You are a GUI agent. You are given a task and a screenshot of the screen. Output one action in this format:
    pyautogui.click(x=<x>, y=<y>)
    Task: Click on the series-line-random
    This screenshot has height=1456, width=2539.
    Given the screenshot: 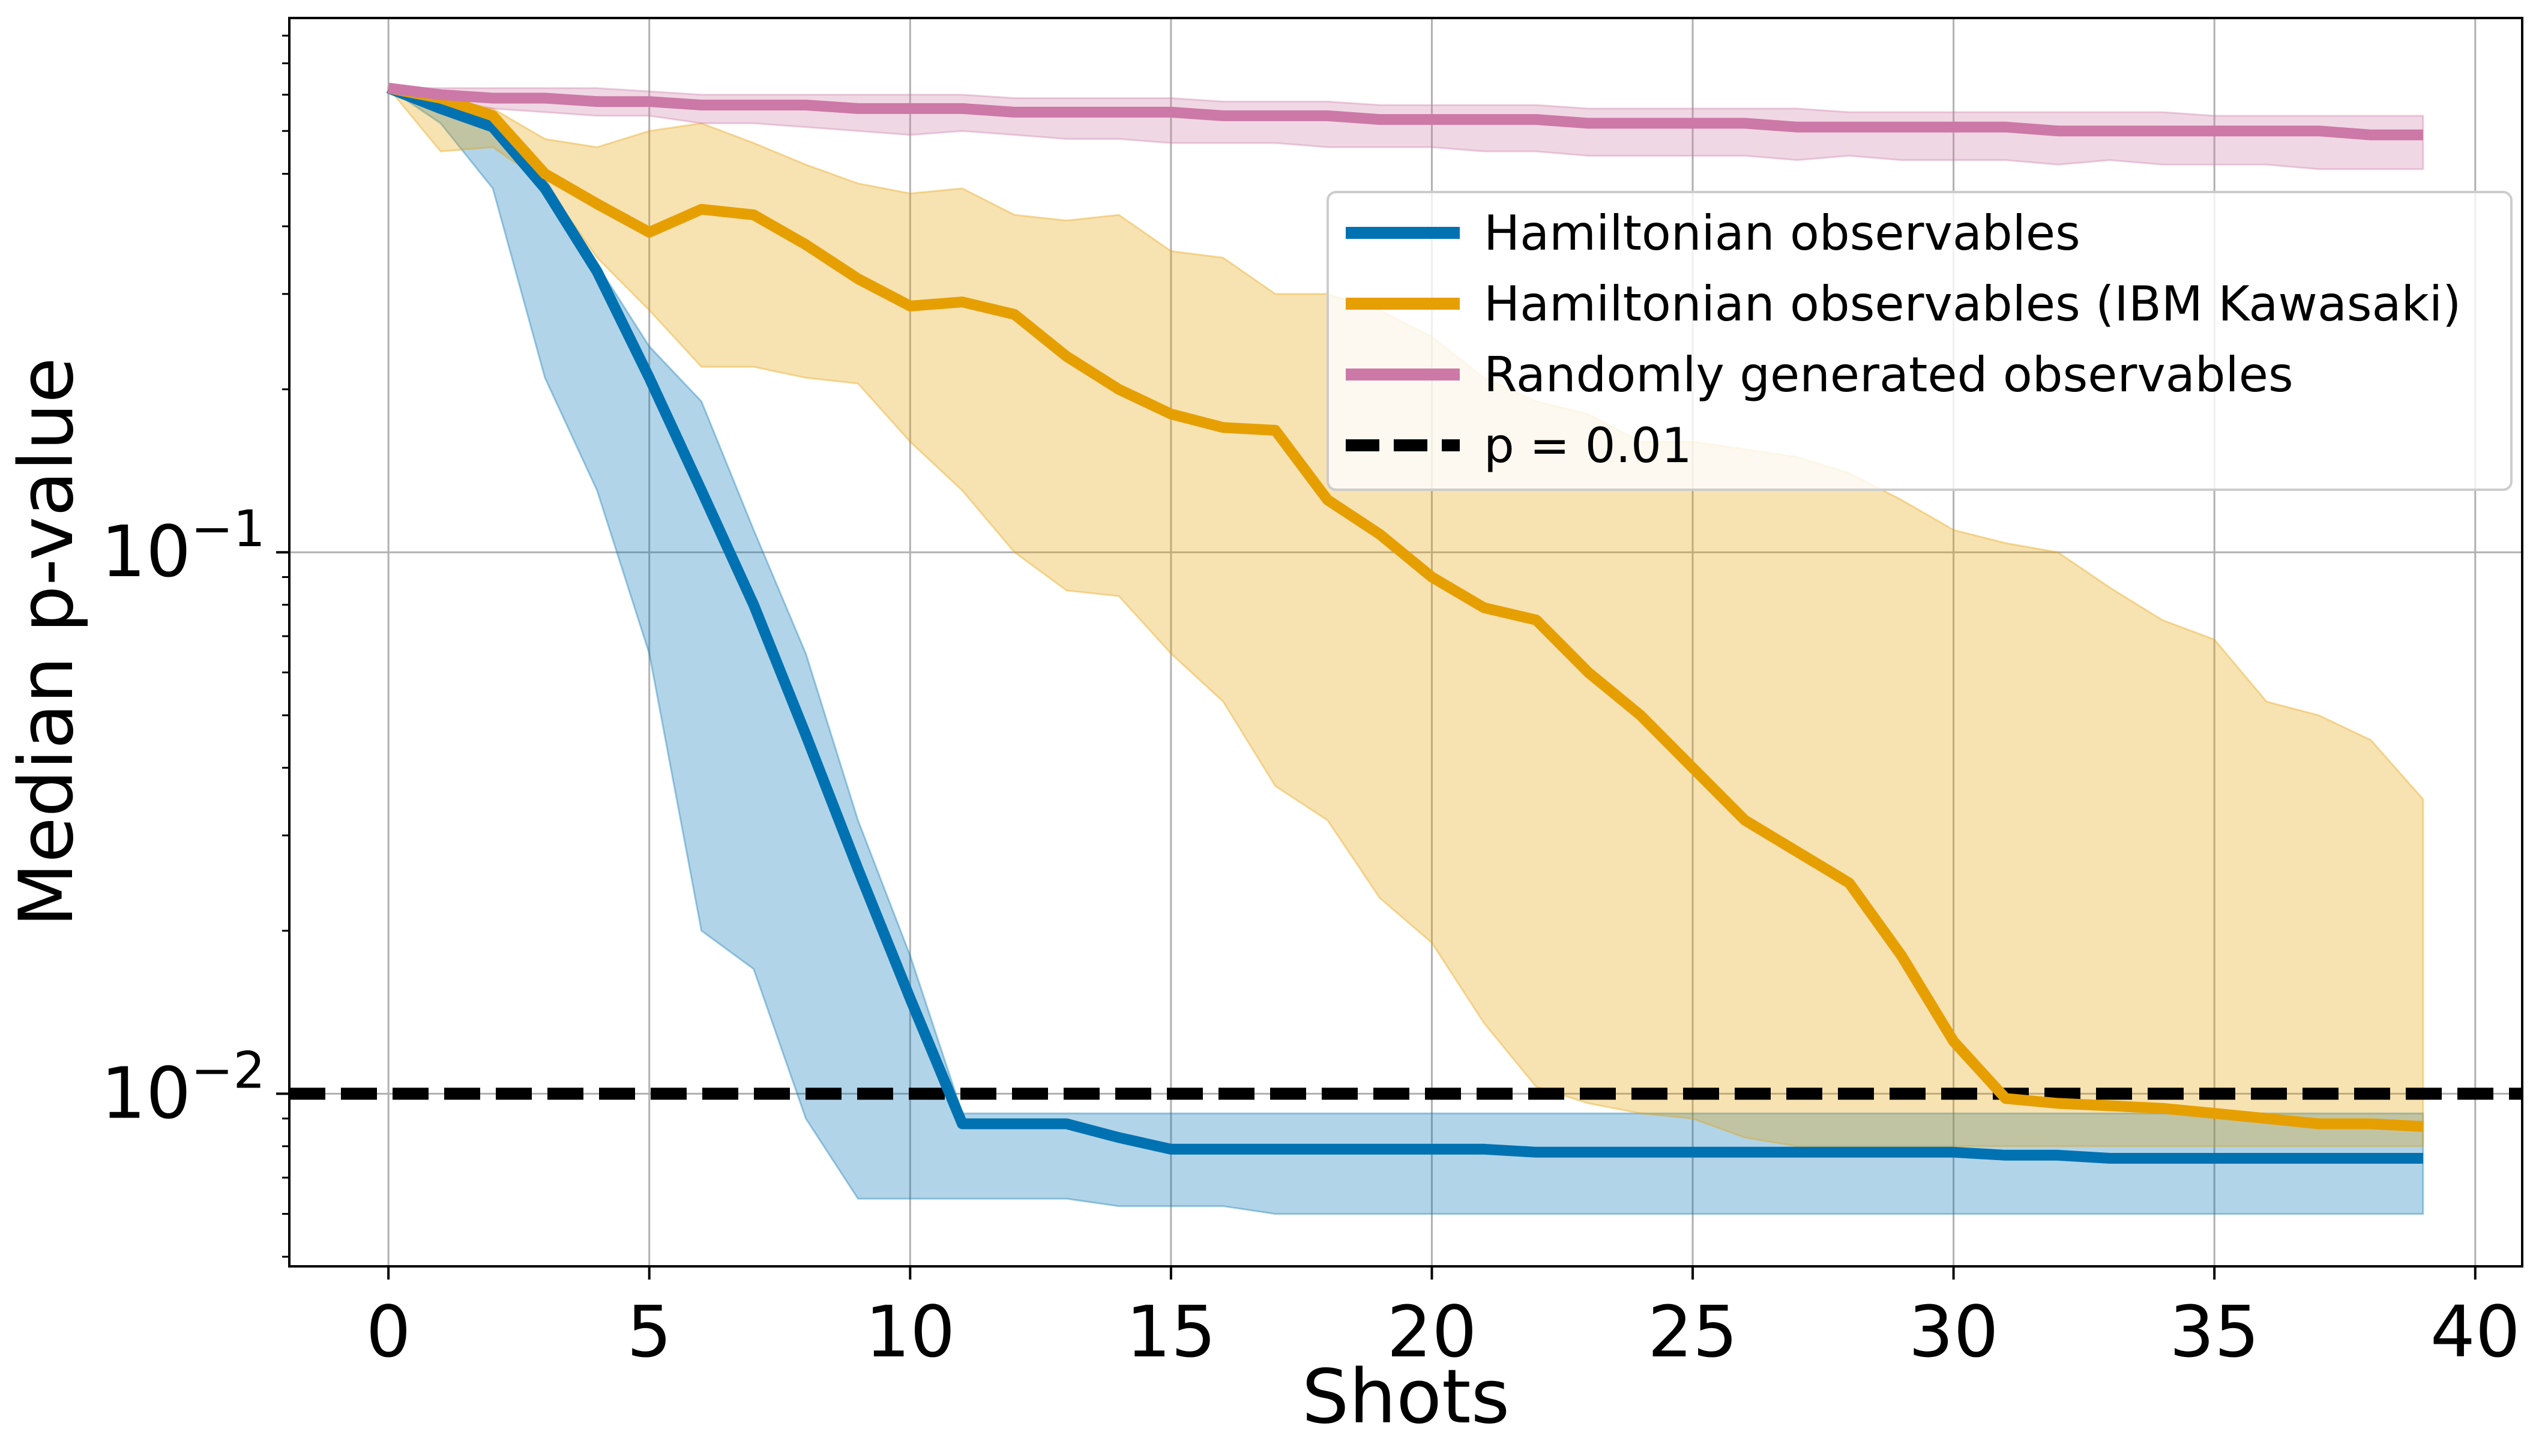 What is the action you would take?
    pyautogui.click(x=1405, y=111)
    